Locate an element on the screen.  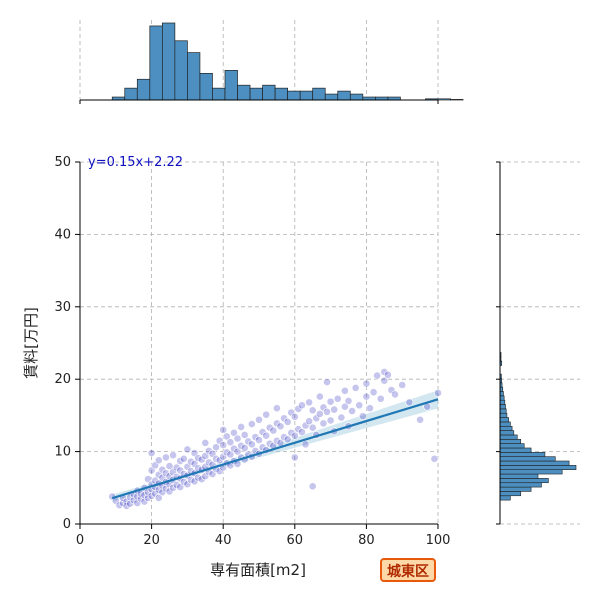
scatter-points is located at coordinates (275, 439).